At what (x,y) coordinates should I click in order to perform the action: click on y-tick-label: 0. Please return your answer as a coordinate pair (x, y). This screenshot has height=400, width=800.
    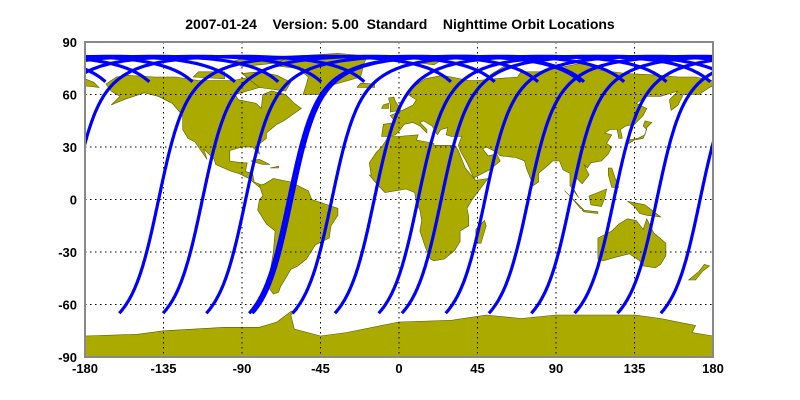
    Looking at the image, I should click on (73, 200).